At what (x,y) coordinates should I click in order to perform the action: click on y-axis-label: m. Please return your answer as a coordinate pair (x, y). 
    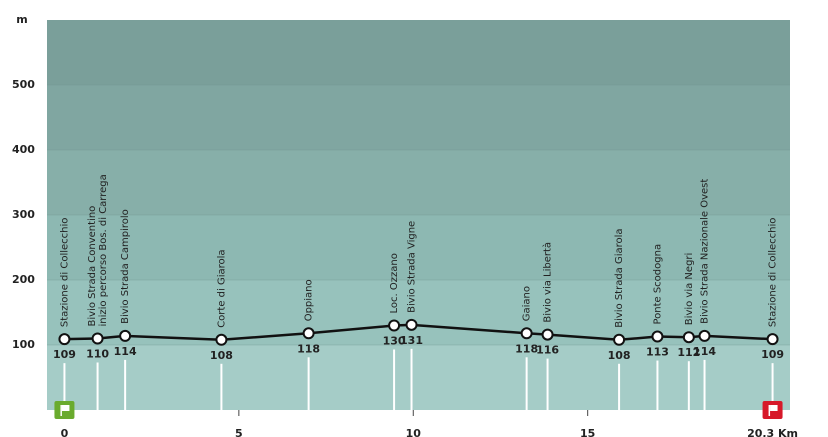
    Looking at the image, I should click on (21, 19).